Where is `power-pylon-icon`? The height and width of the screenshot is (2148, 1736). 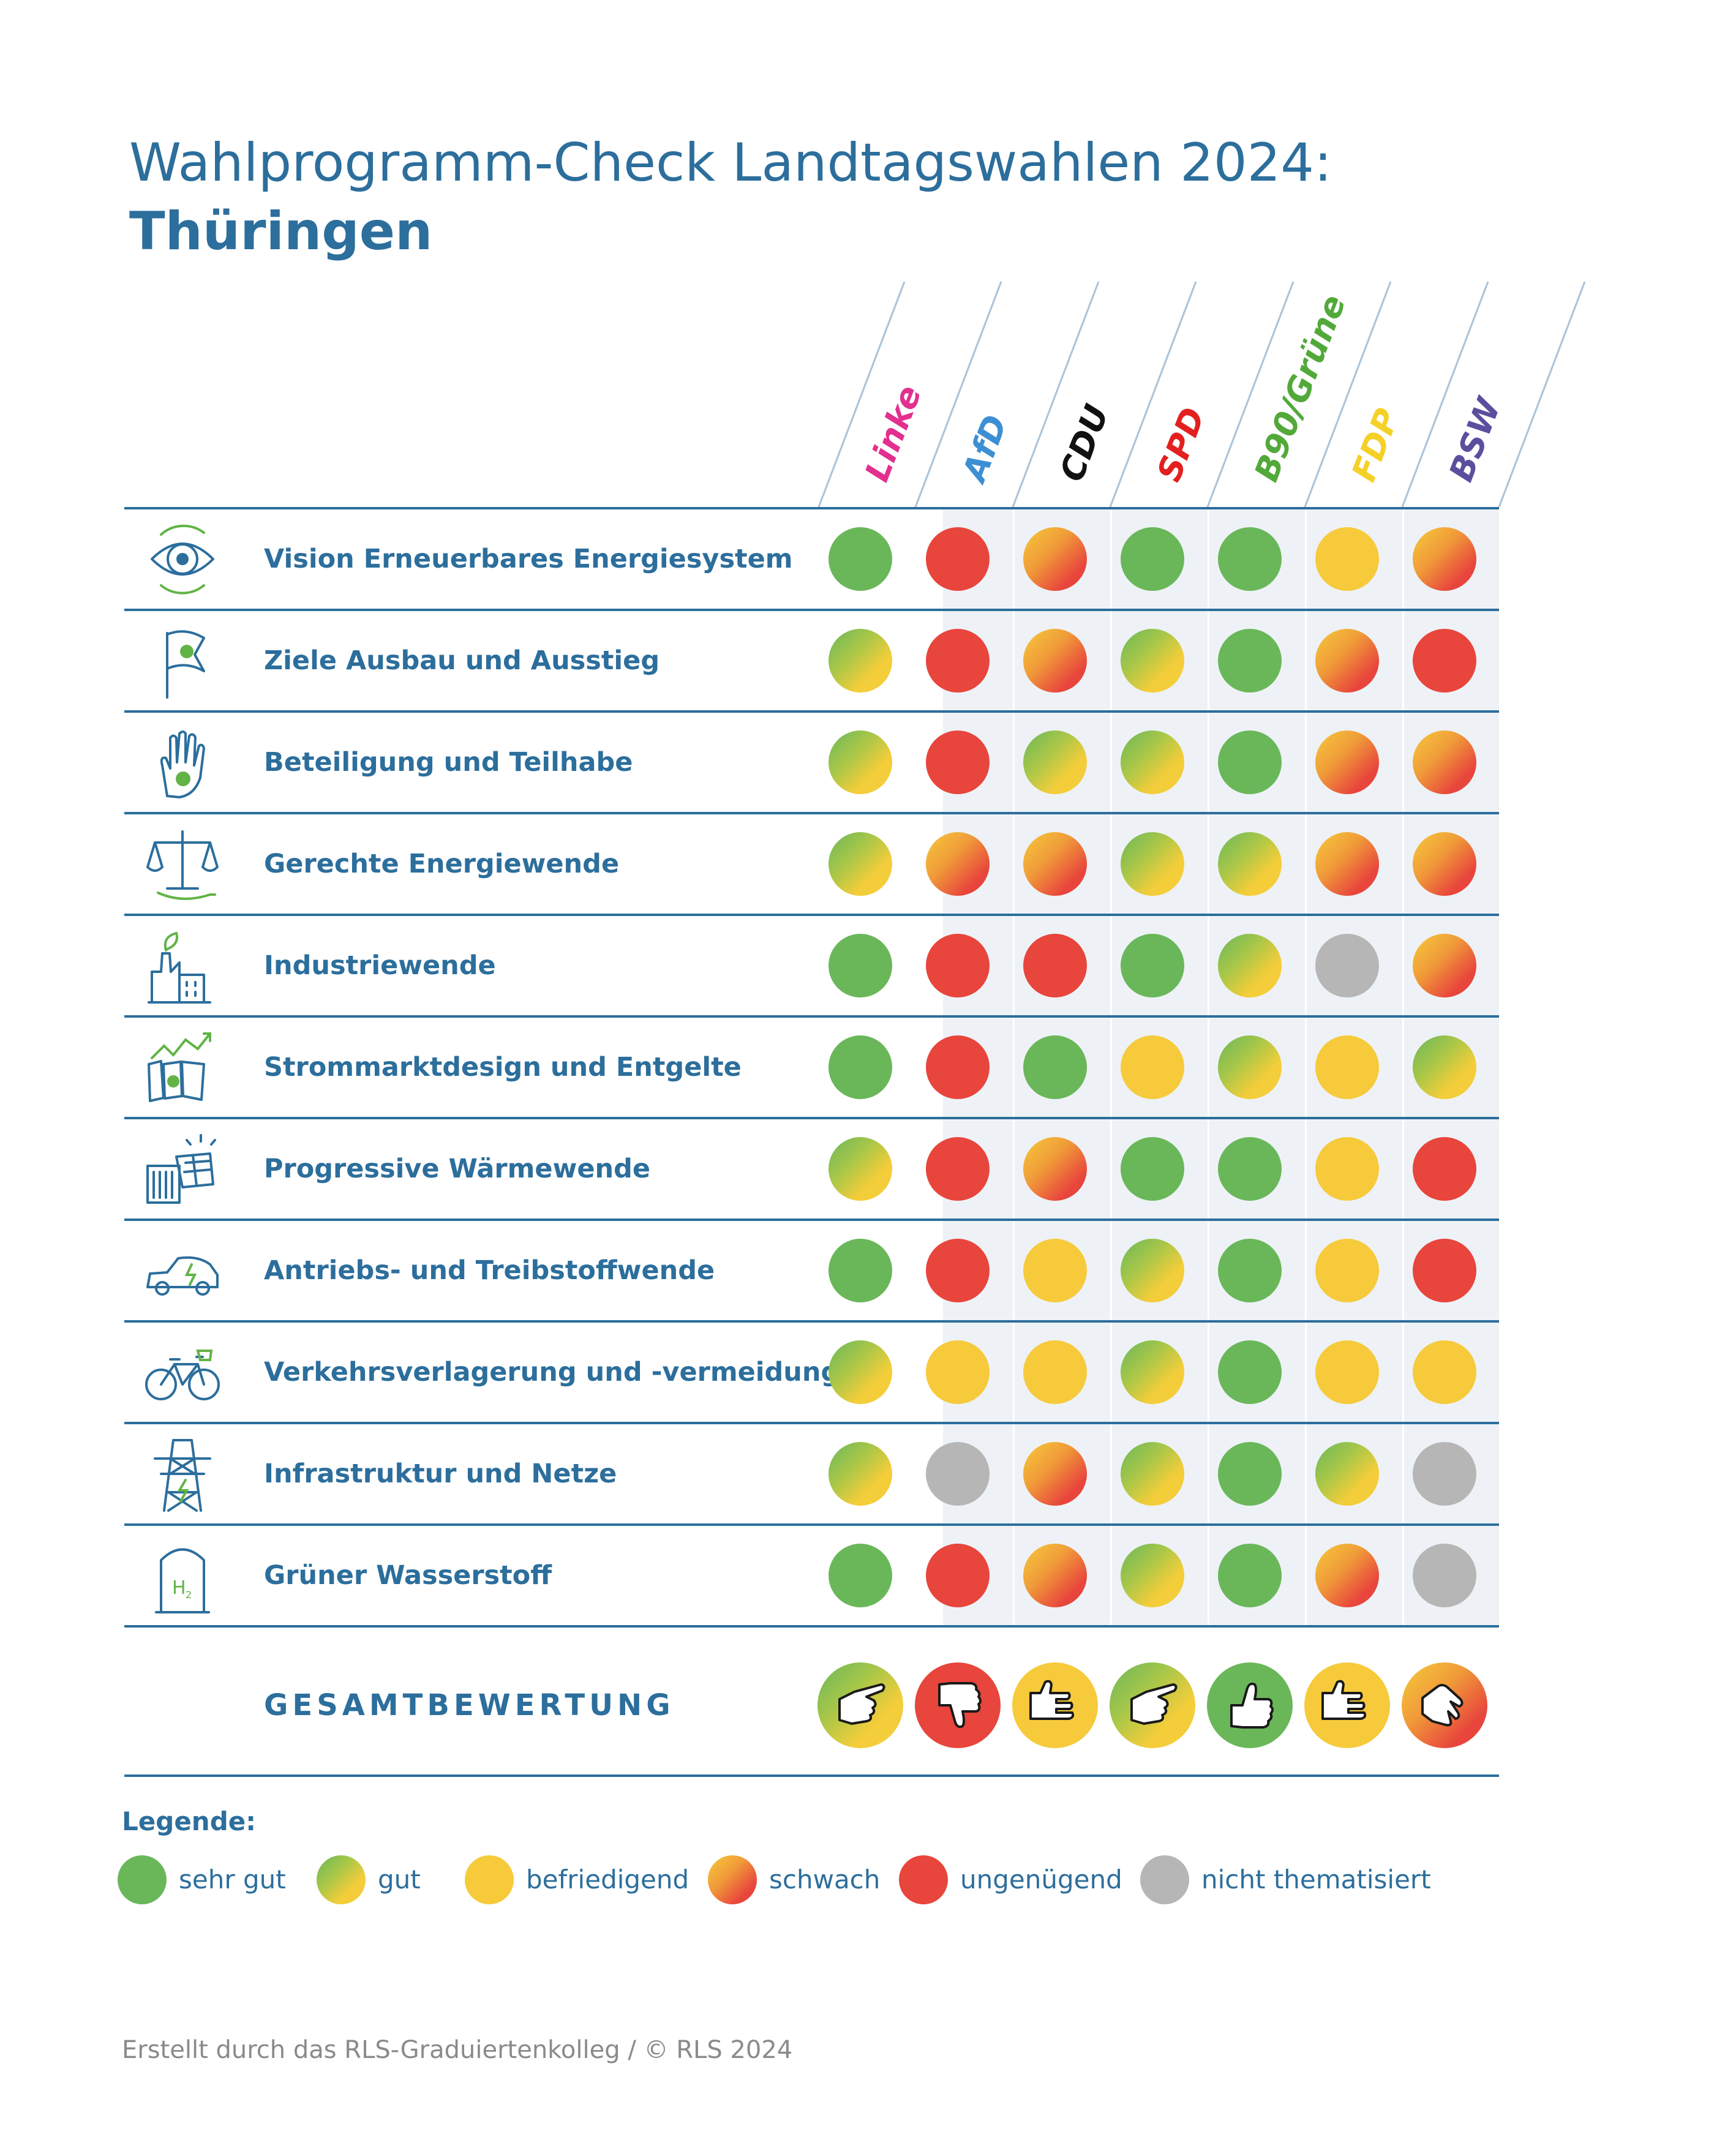
power-pylon-icon is located at coordinates (183, 1475).